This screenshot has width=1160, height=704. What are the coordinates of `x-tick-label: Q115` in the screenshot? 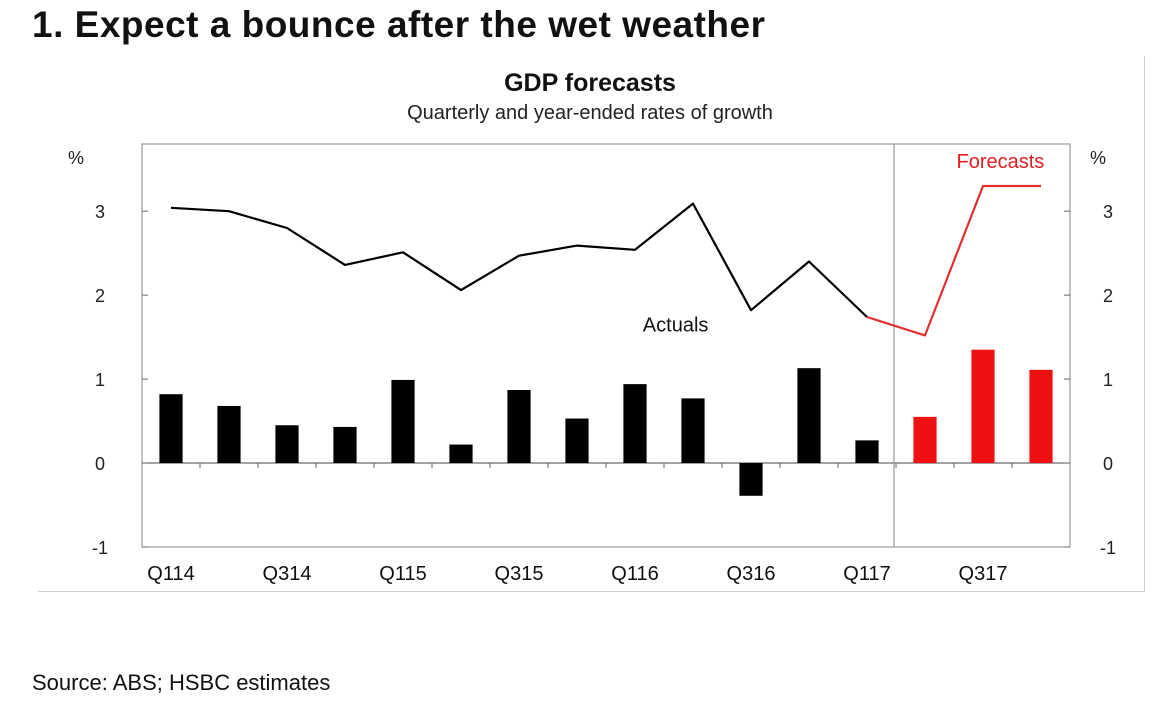 It's located at (402, 574).